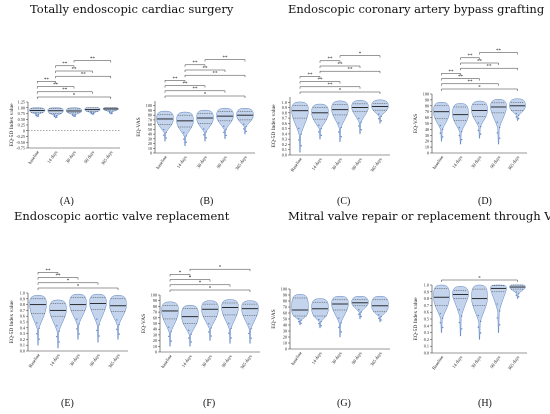  What do you see at coordinates (320, 82) in the screenshot?
I see `significance-bracket-c` at bounding box center [320, 82].